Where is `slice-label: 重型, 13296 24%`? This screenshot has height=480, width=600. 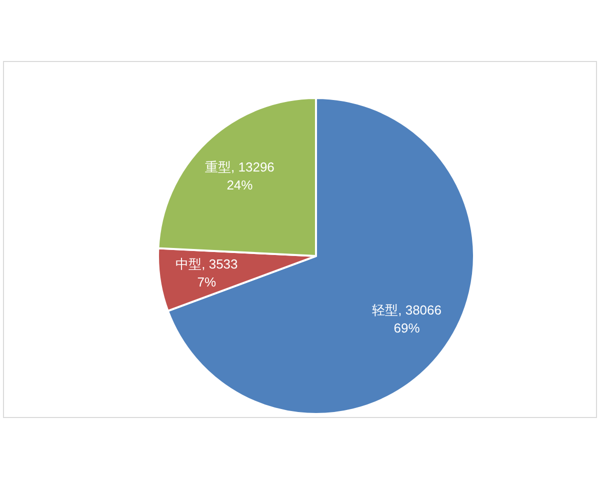
slice-label: 重型, 13296 24% is located at coordinates (239, 175).